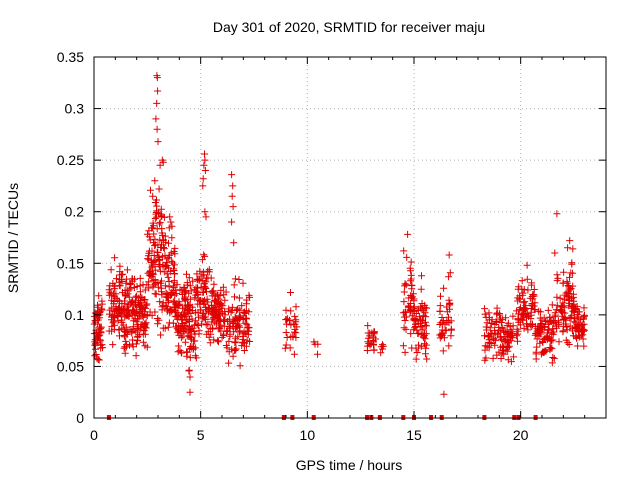 The width and height of the screenshot is (640, 480). I want to click on y-tick-label: 0, so click(80, 418).